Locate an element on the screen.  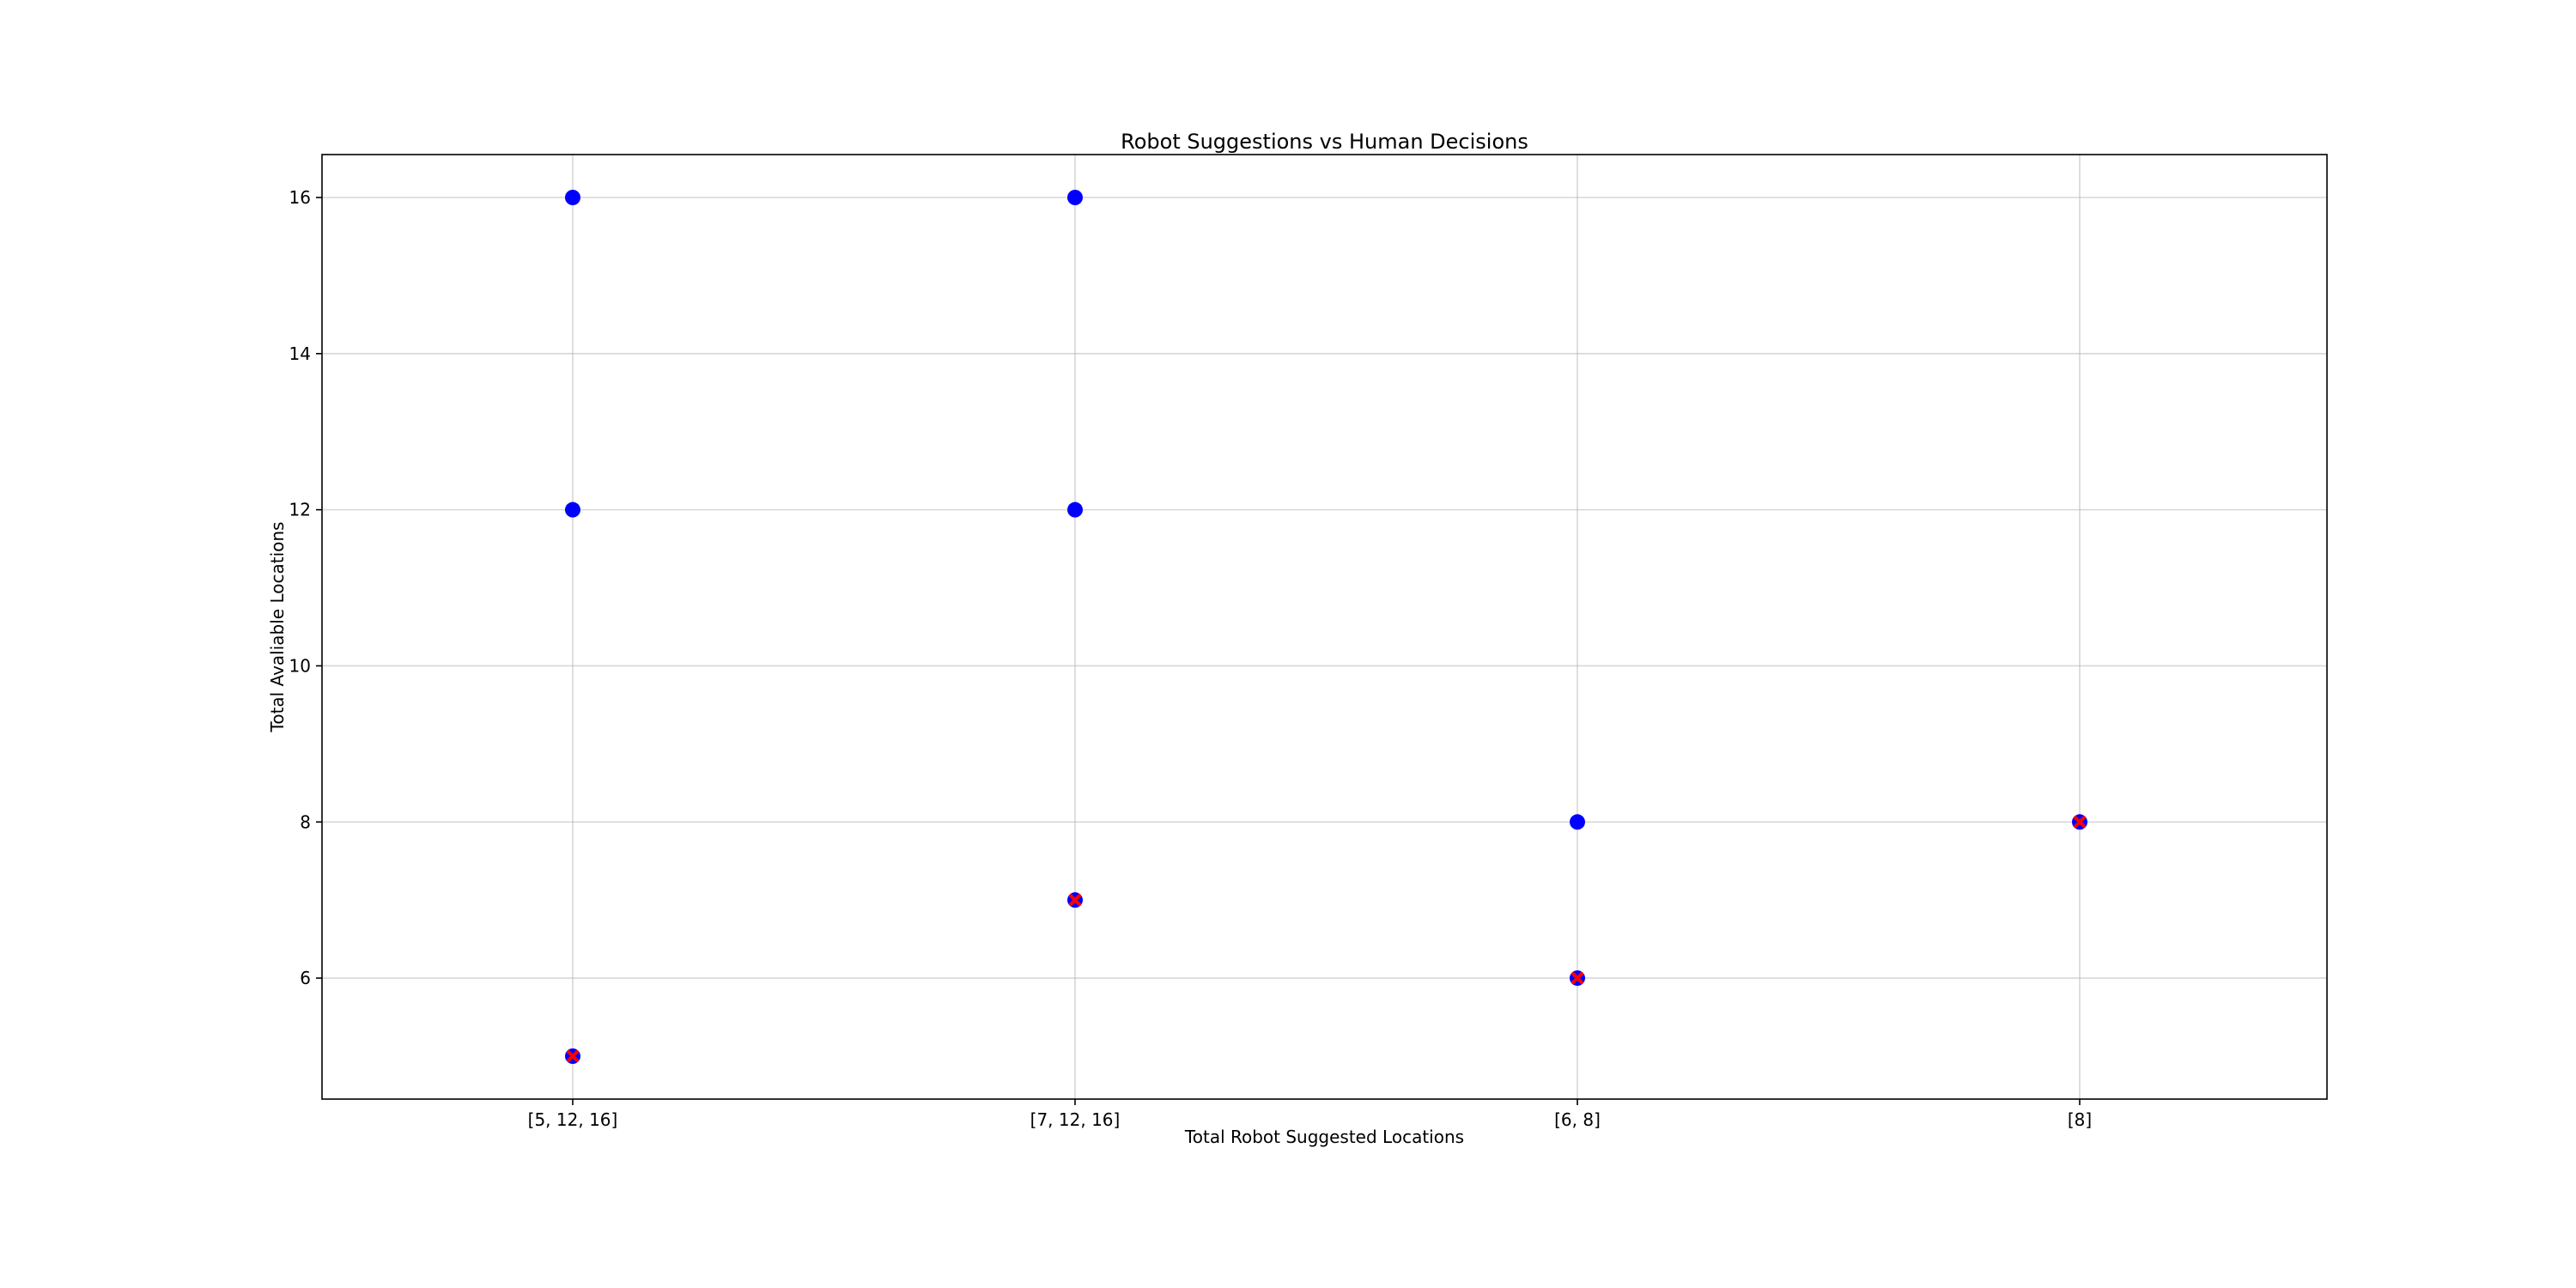
x-axis-label: Total Robot Suggested Locations is located at coordinates (1324, 1137).